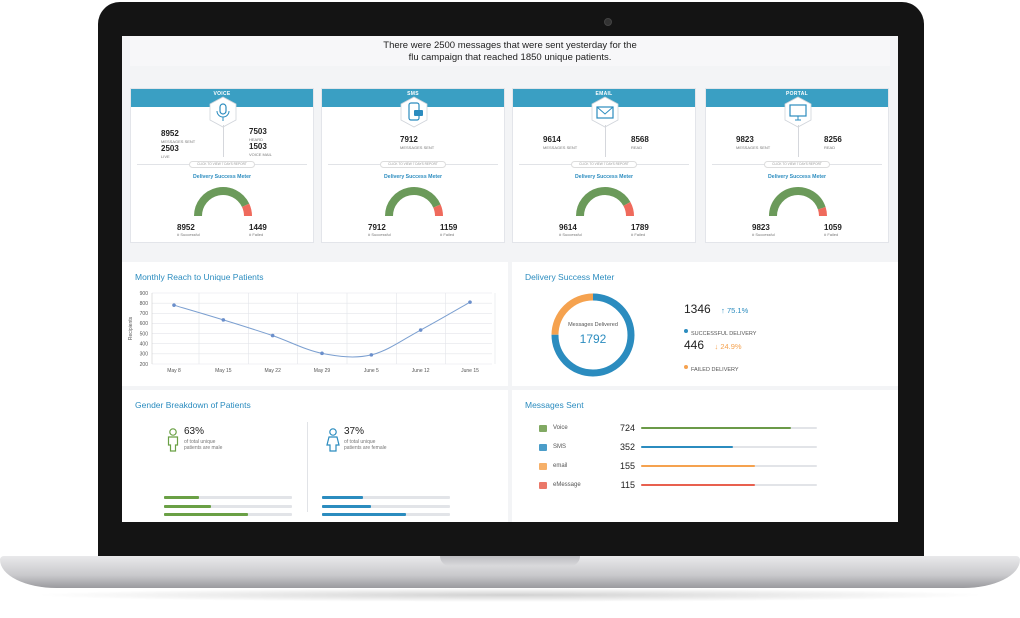 This screenshot has width=1020, height=618. What do you see at coordinates (417, 142) in the screenshot?
I see `channel-stat: 7912 MESSAGES SENT` at bounding box center [417, 142].